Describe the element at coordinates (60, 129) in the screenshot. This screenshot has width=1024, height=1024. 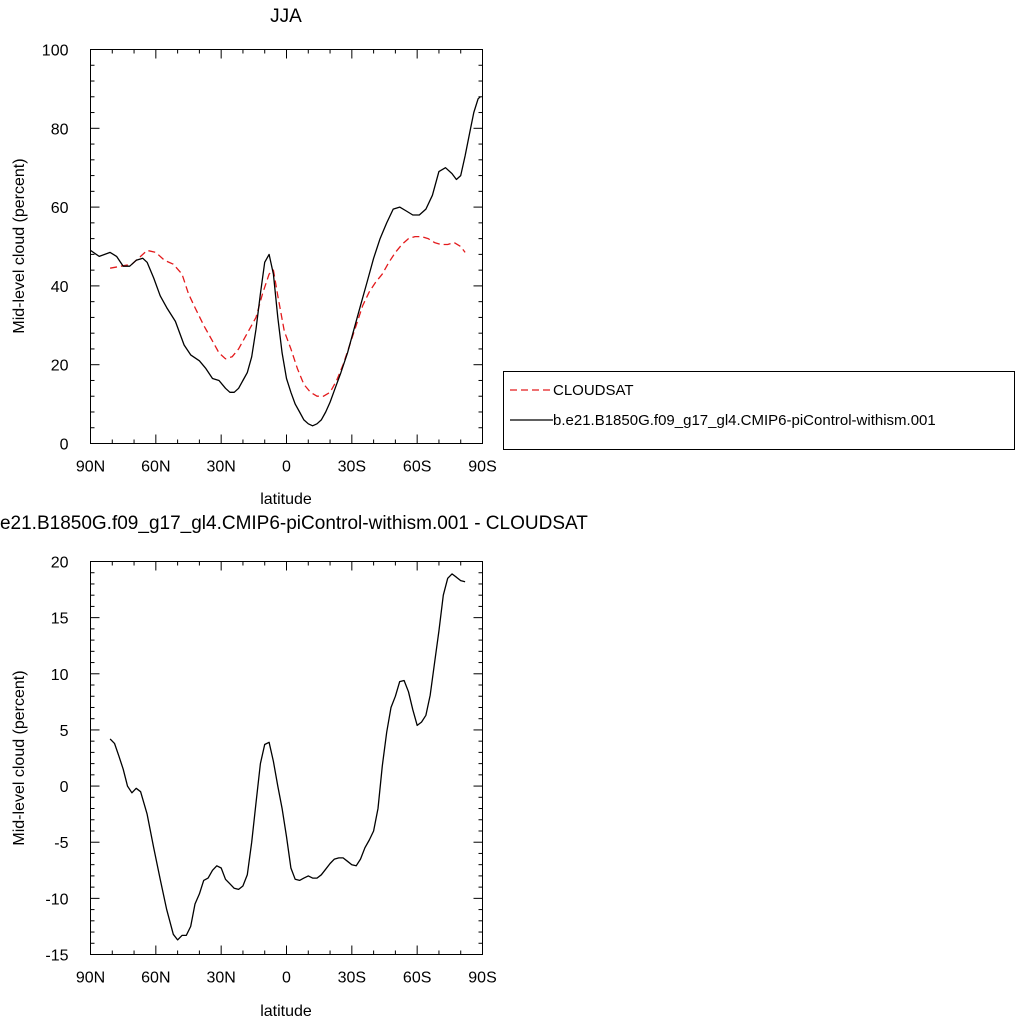
I see `y-tick-label: 80` at that location.